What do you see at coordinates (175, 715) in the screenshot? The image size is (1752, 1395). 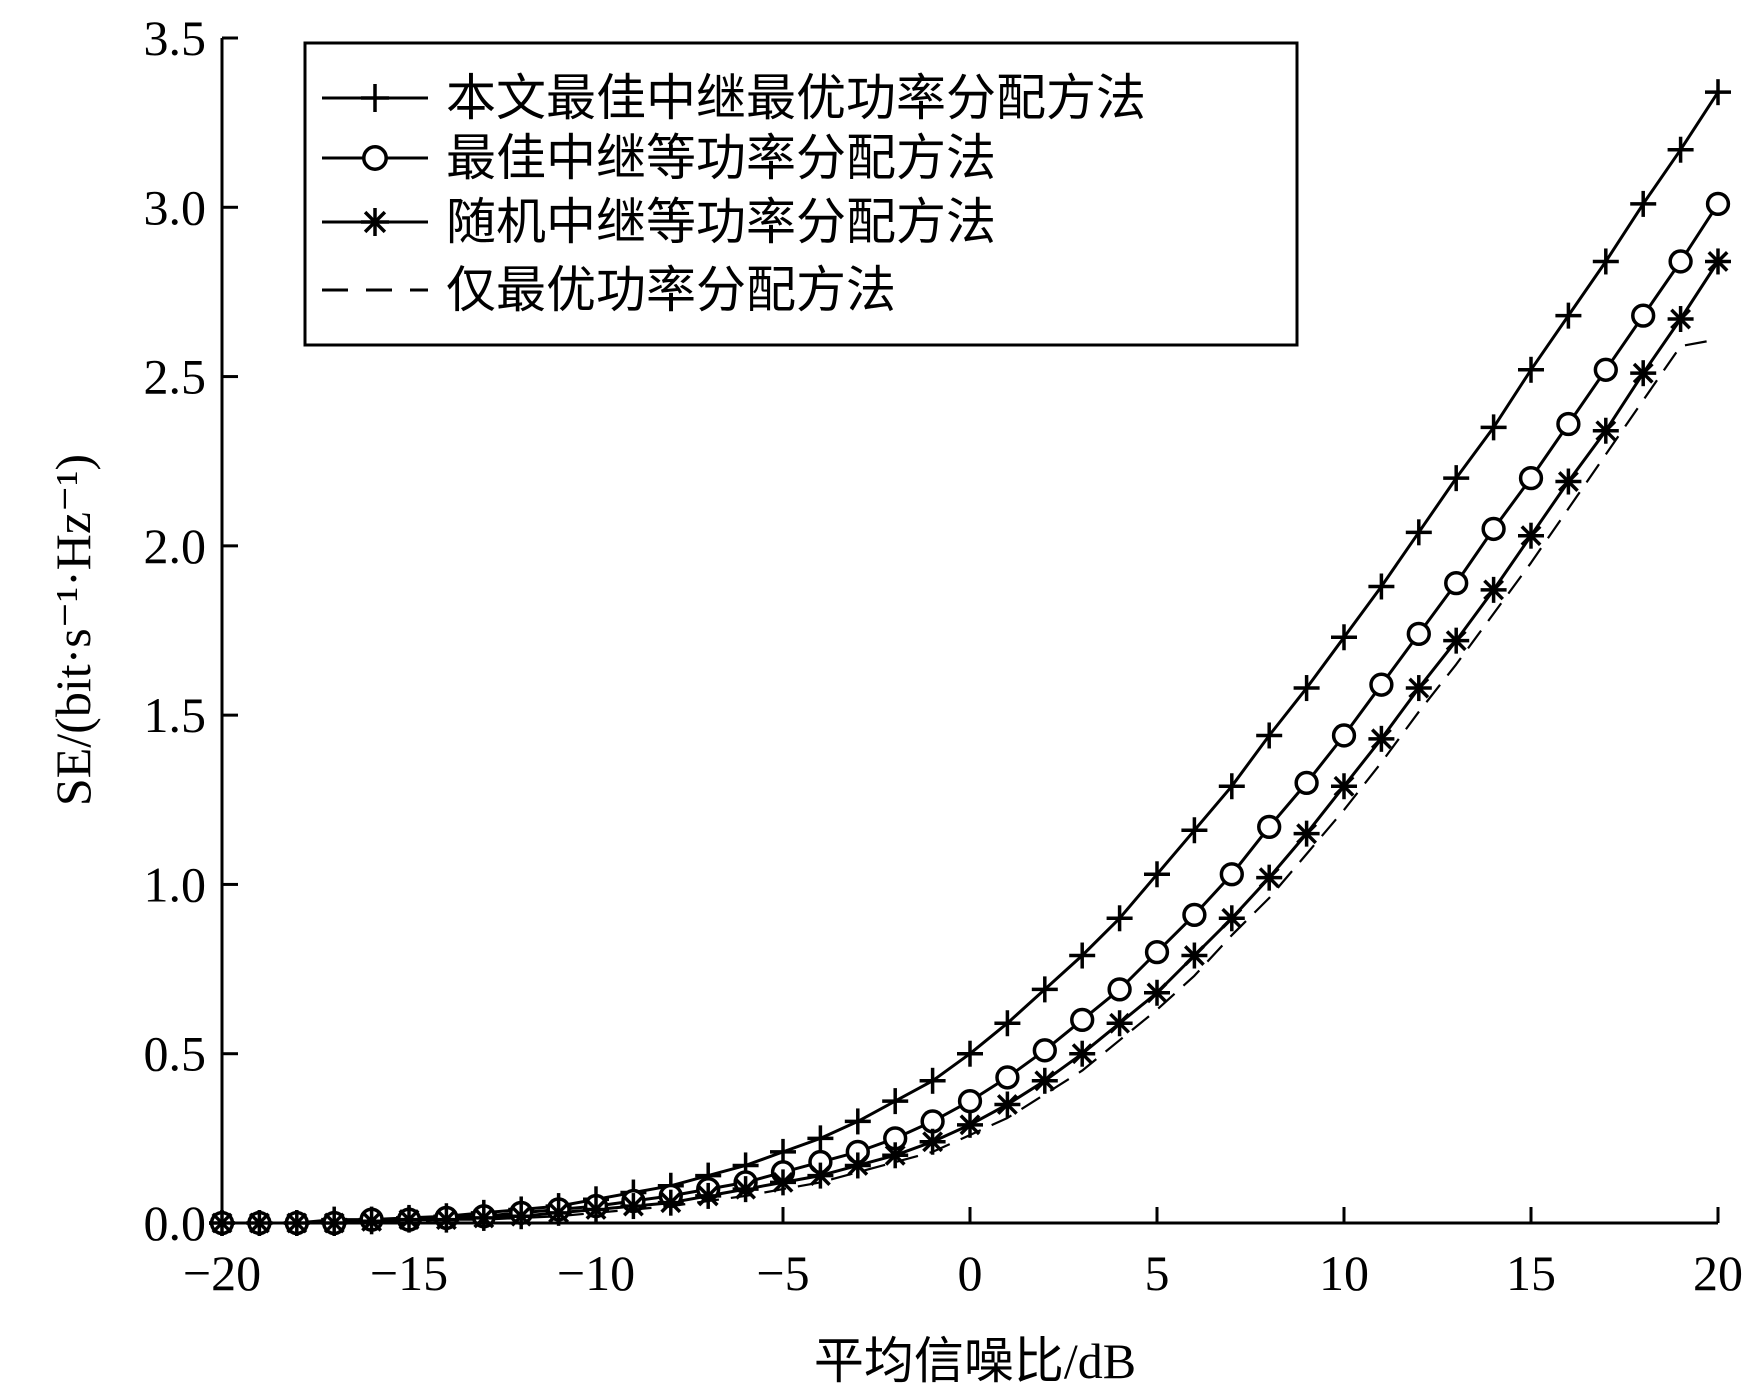 I see `y-tick-label: 1.5` at bounding box center [175, 715].